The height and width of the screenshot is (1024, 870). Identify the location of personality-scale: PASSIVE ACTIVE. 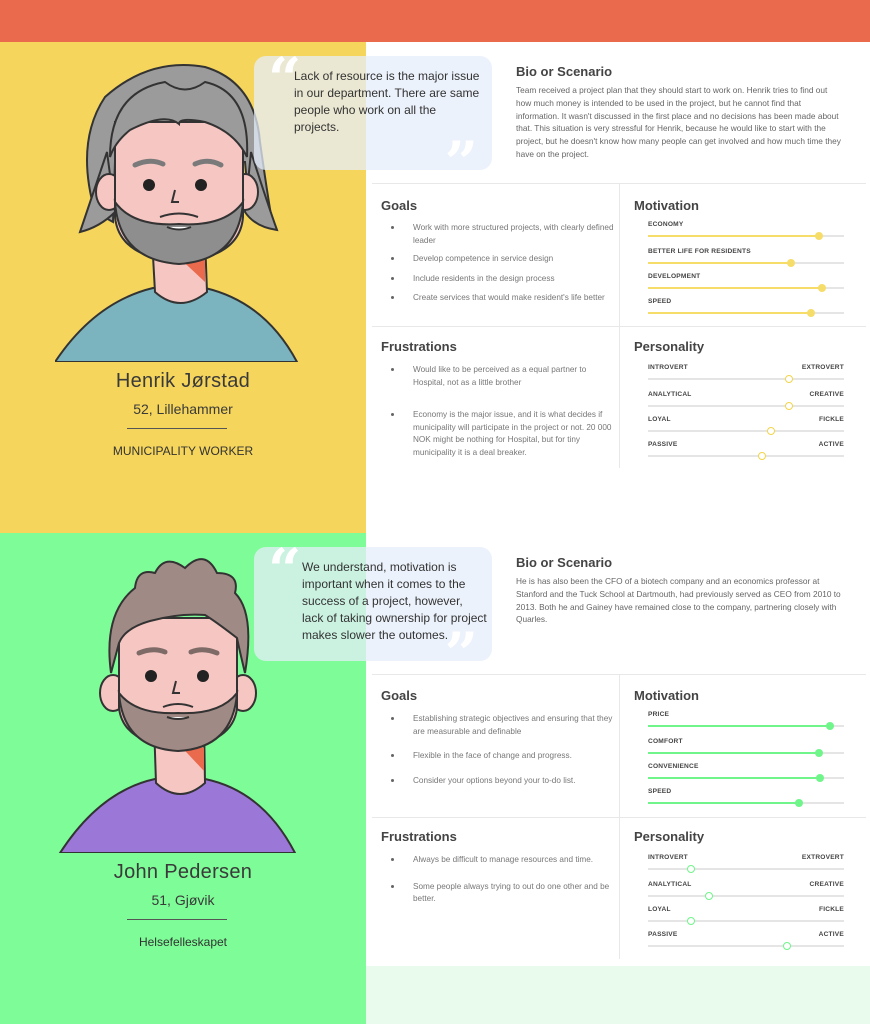
(746, 453).